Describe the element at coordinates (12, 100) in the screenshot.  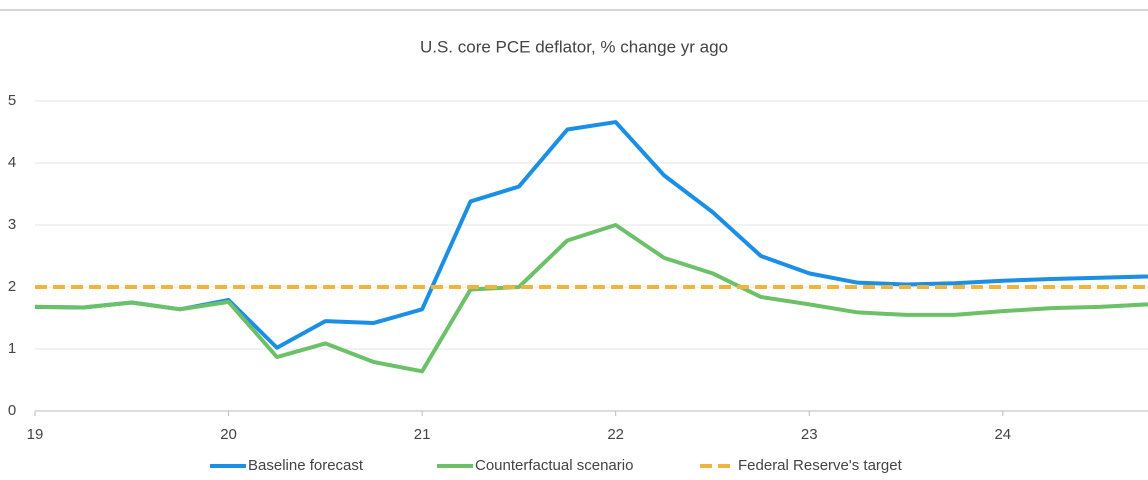
I see `y-tick-label: 5` at that location.